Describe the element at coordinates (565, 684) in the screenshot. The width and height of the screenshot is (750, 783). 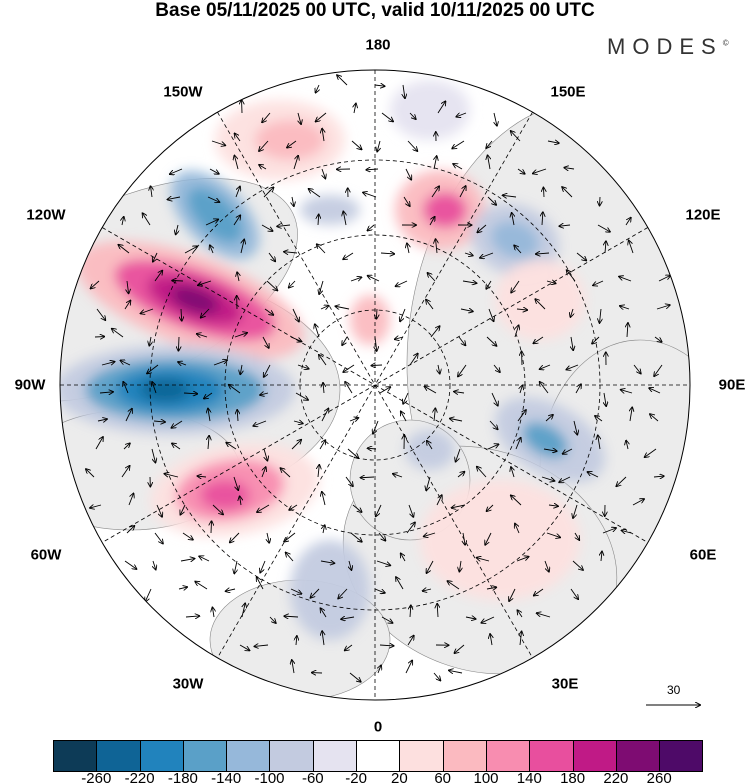
I see `label-30e: 30E` at that location.